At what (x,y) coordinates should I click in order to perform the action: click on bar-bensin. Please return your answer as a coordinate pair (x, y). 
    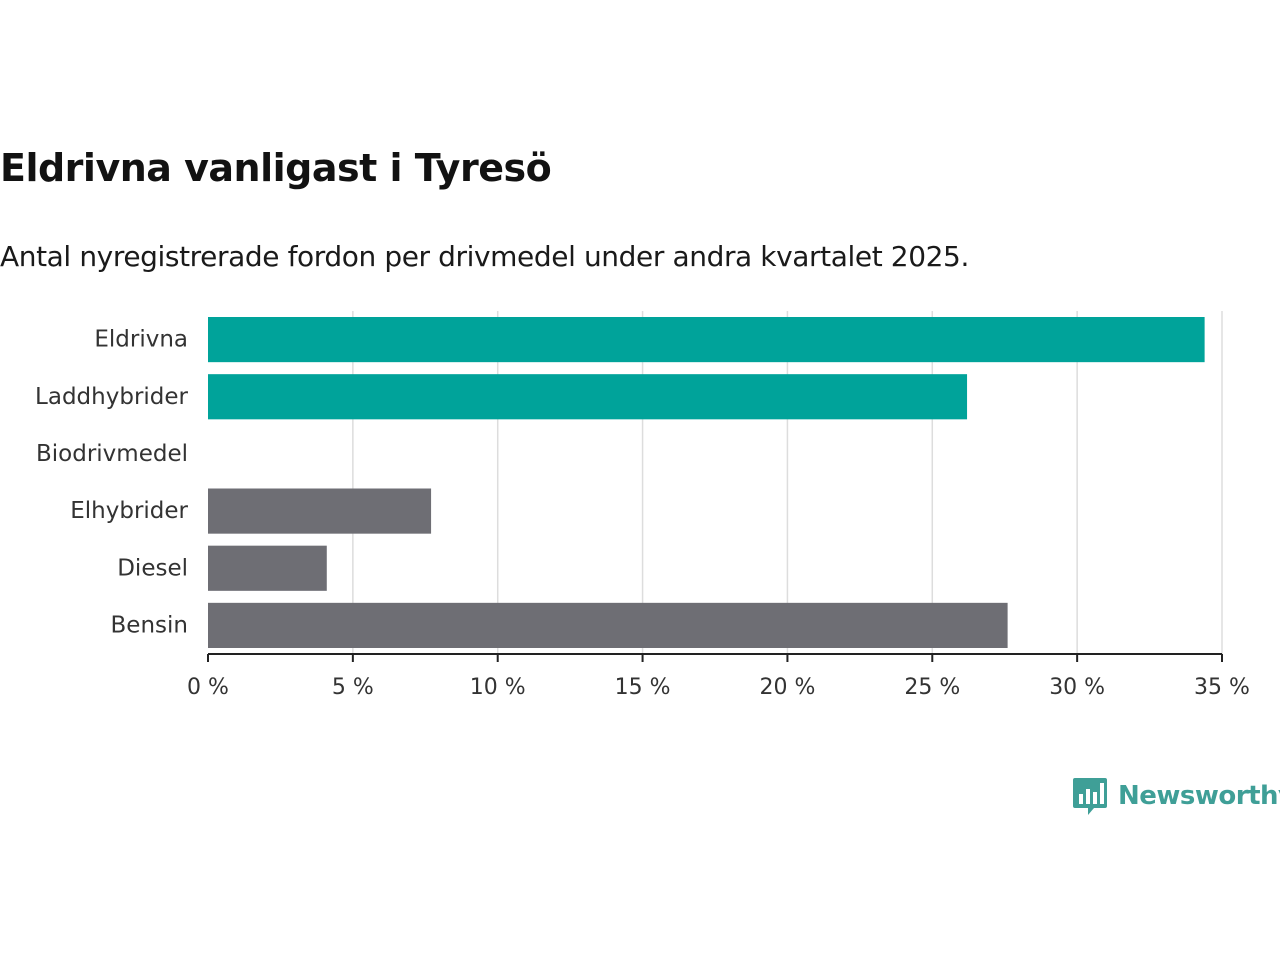
    Looking at the image, I should click on (608, 625).